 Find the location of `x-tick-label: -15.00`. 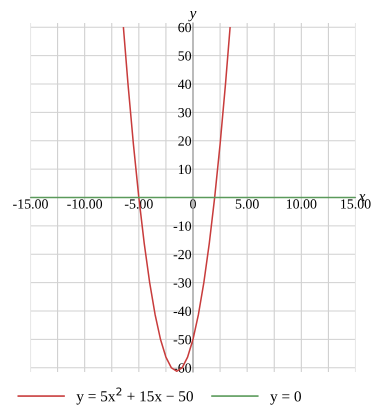

x-tick-label: -15.00 is located at coordinates (30, 204).